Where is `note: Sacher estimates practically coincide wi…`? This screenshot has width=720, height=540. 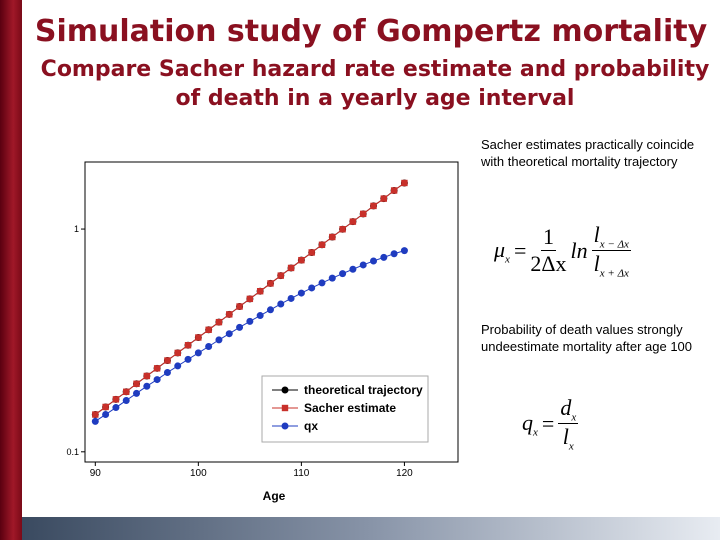 note: Sacher estimates practically coincide wi… is located at coordinates (588, 153).